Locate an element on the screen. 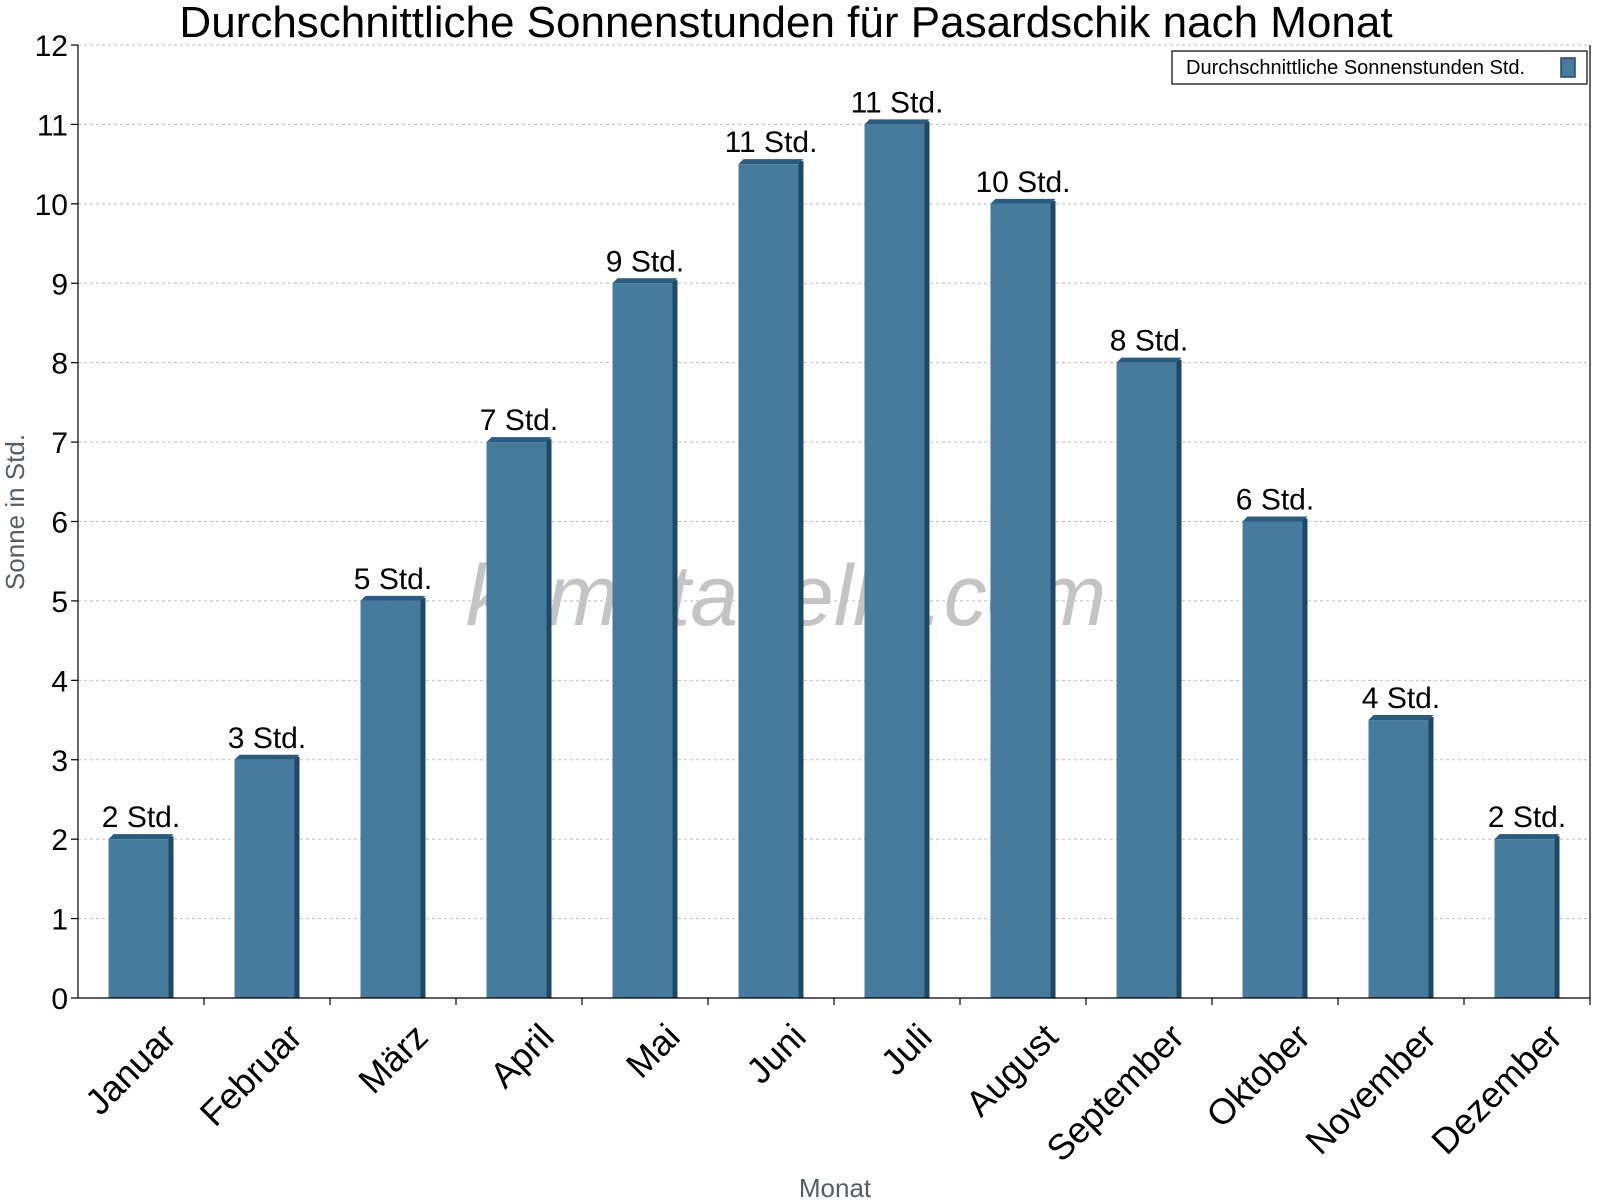  legend-box is located at coordinates (1379, 67).